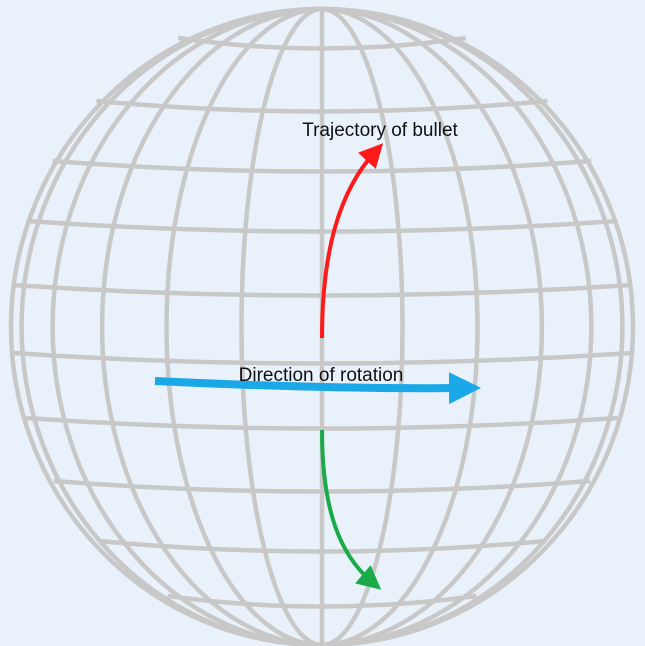  I want to click on rotation-label: Direction of rotation, so click(321, 375).